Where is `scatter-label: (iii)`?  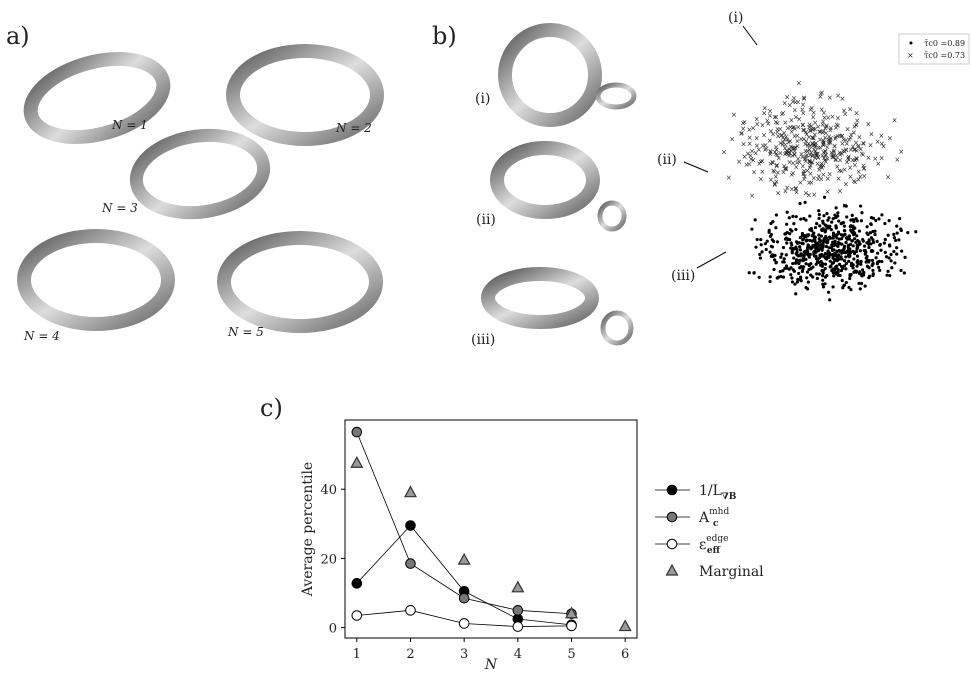 scatter-label: (iii) is located at coordinates (683, 276).